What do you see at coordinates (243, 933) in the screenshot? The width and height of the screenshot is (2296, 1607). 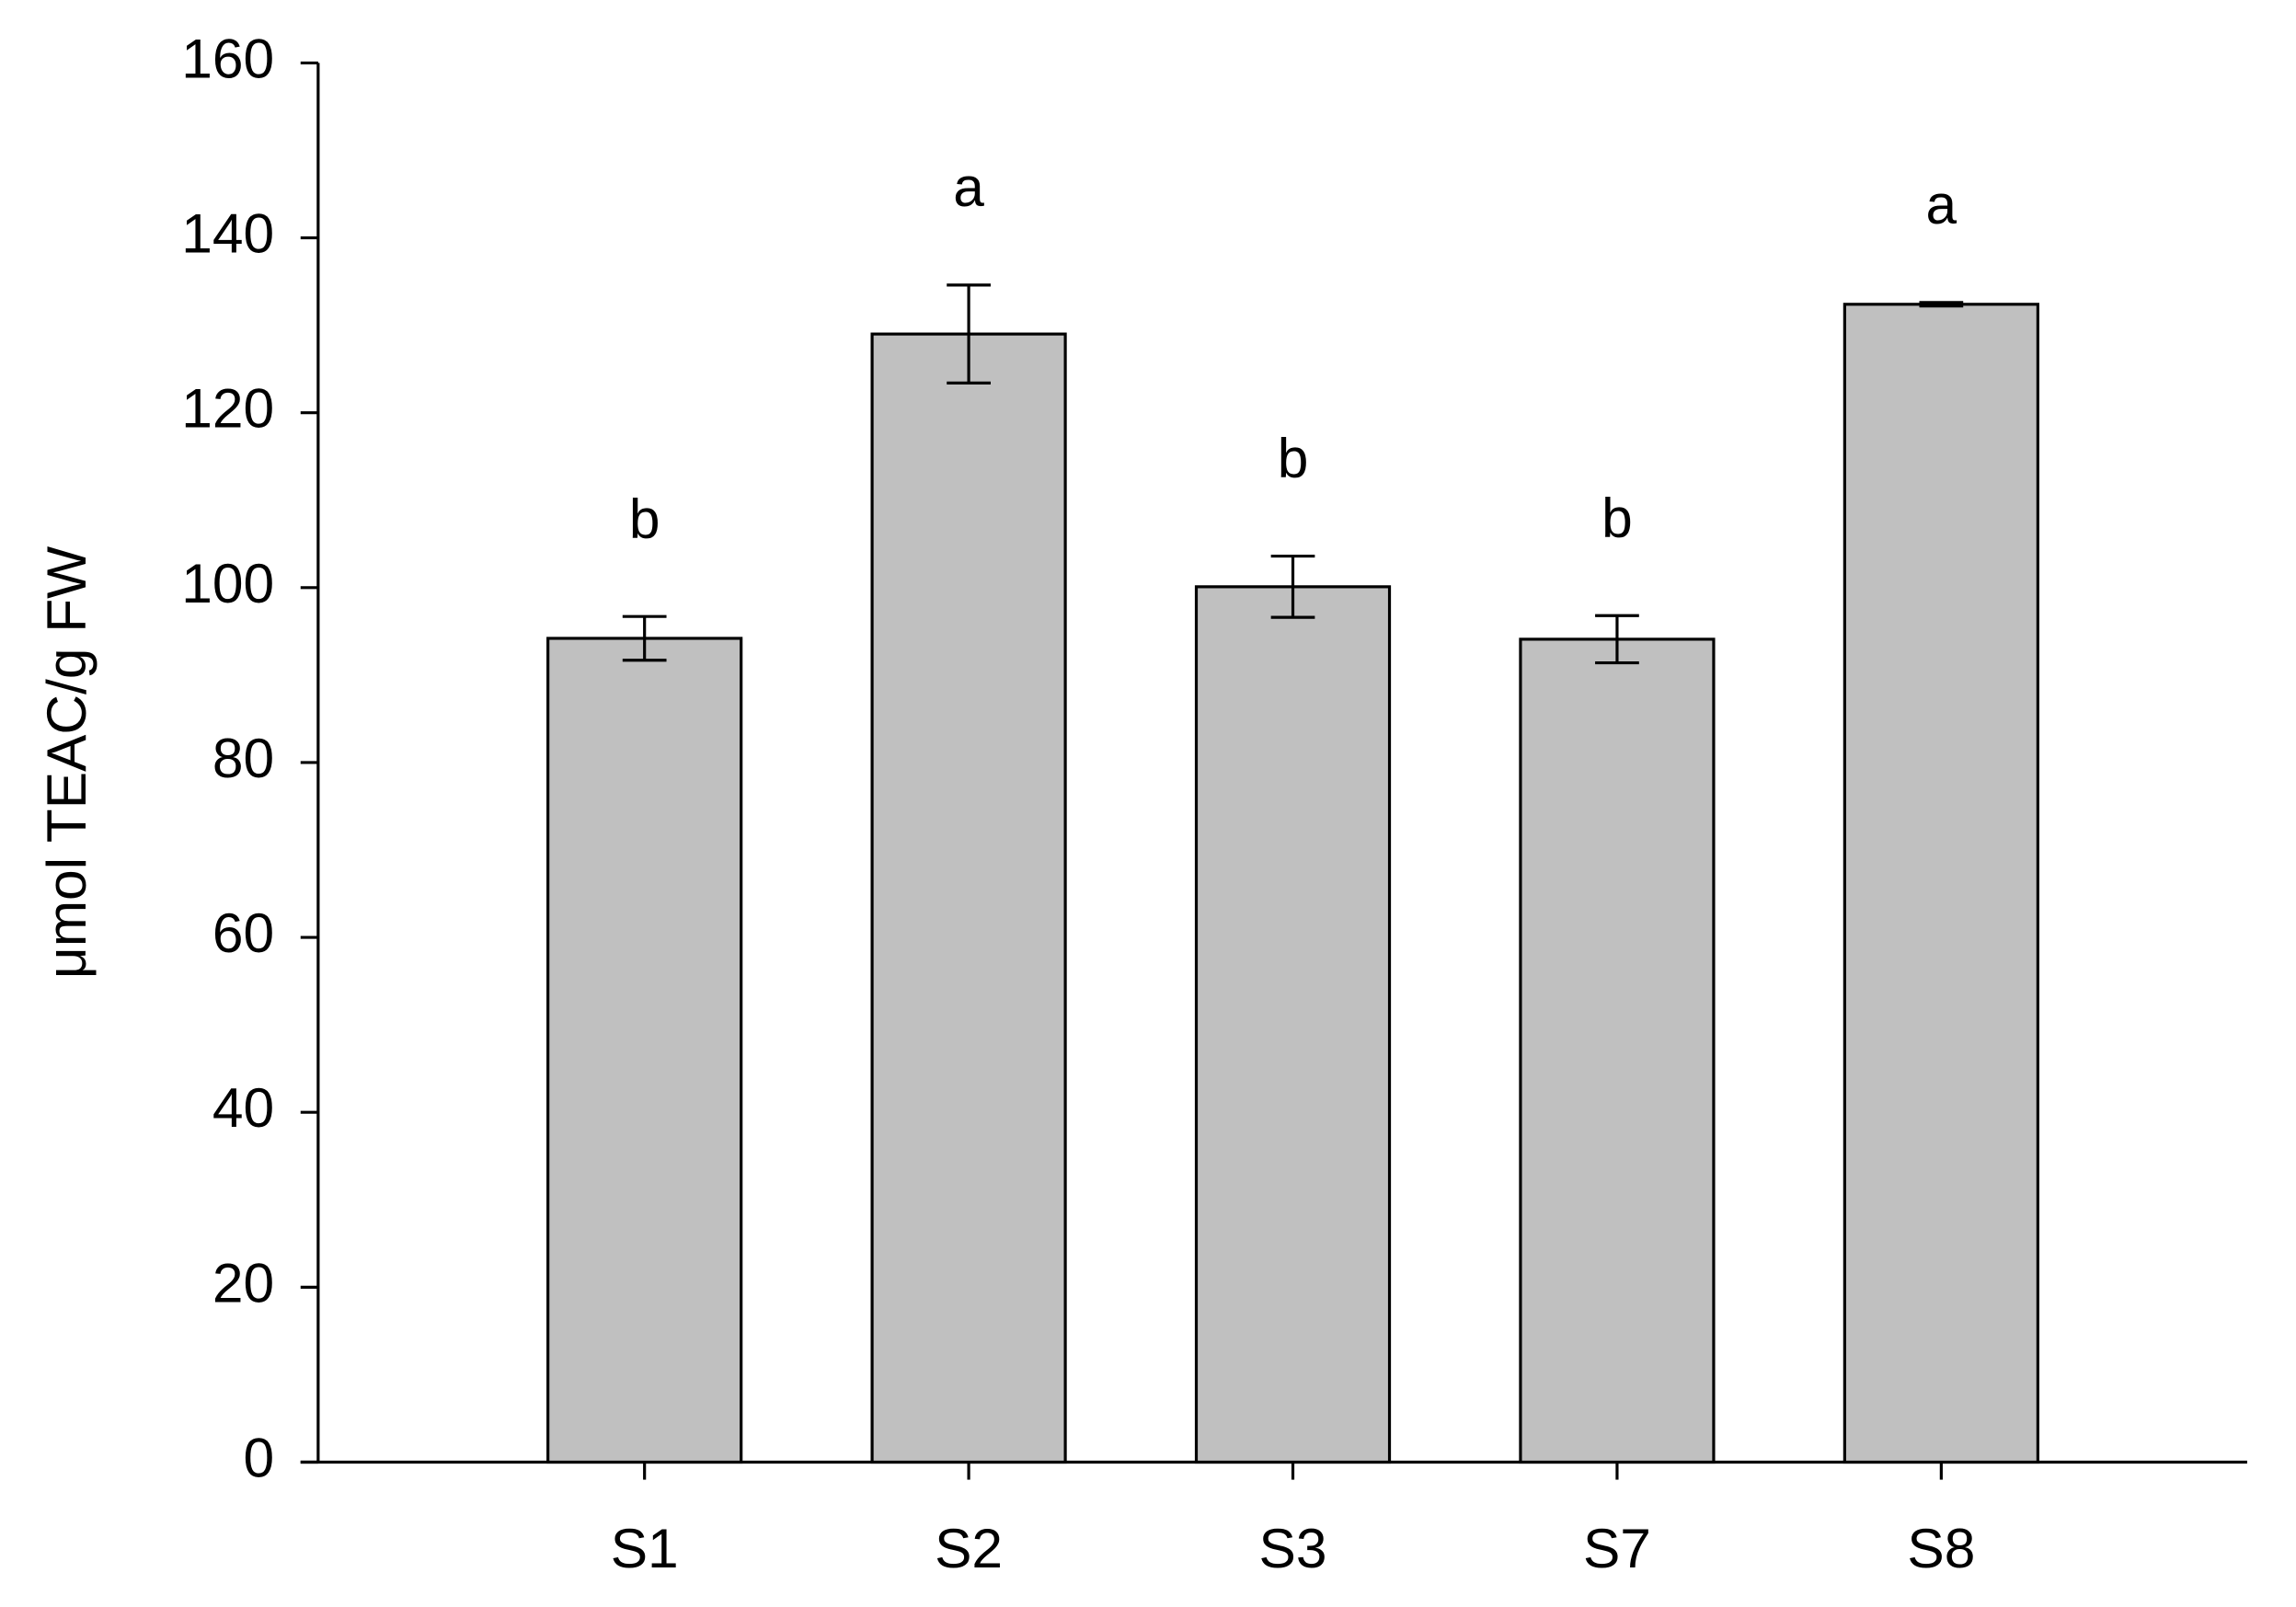 I see `y-tick-label: 60` at bounding box center [243, 933].